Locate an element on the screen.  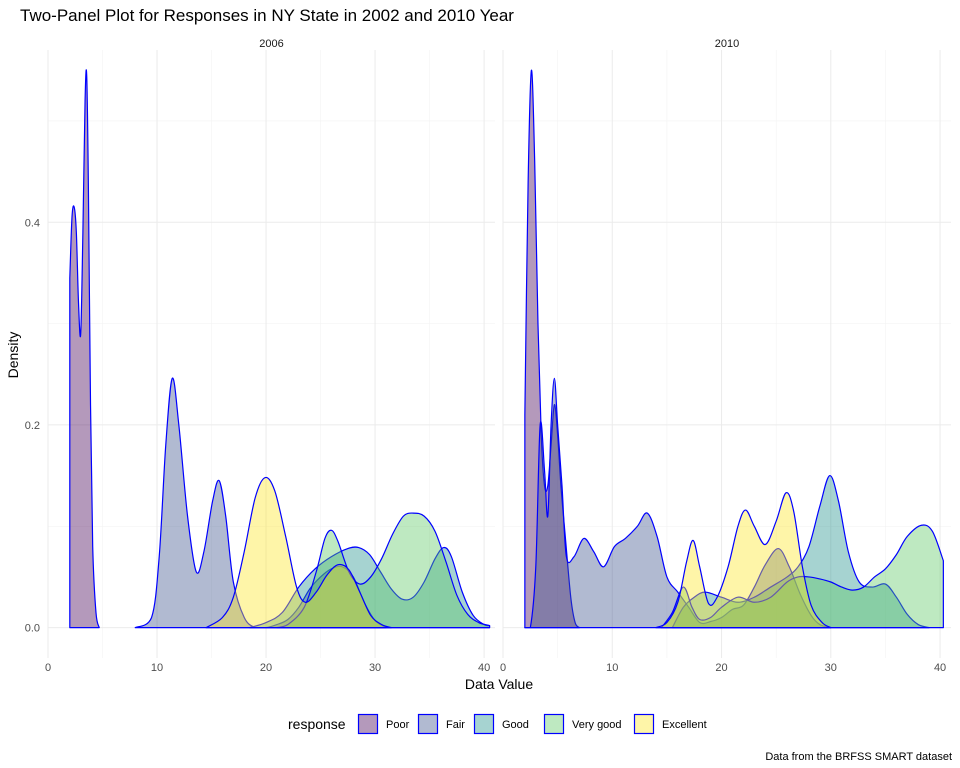
chart-caption: Data from the BRFSS SMART dataset is located at coordinates (858, 757).